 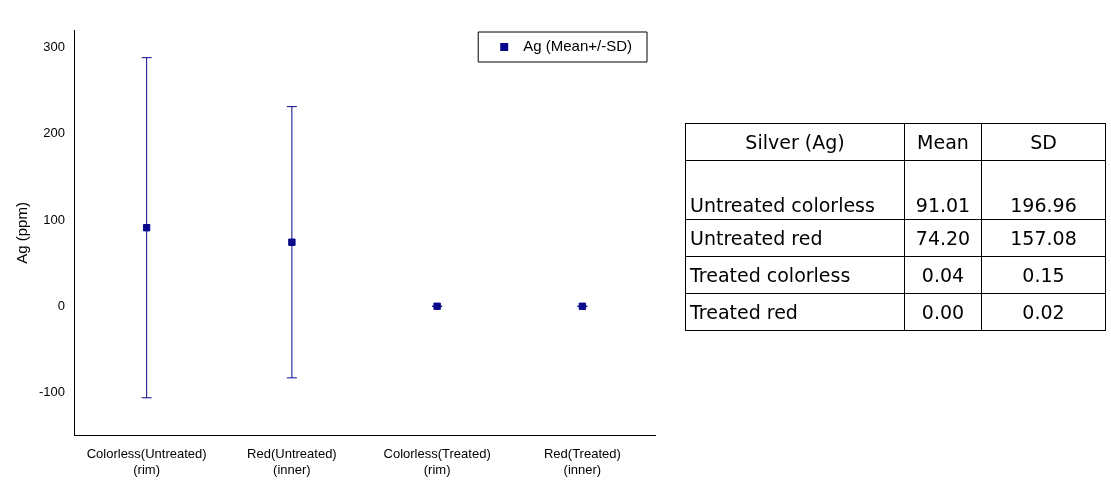 What do you see at coordinates (943, 190) in the screenshot?
I see `data-label: 91.01` at bounding box center [943, 190].